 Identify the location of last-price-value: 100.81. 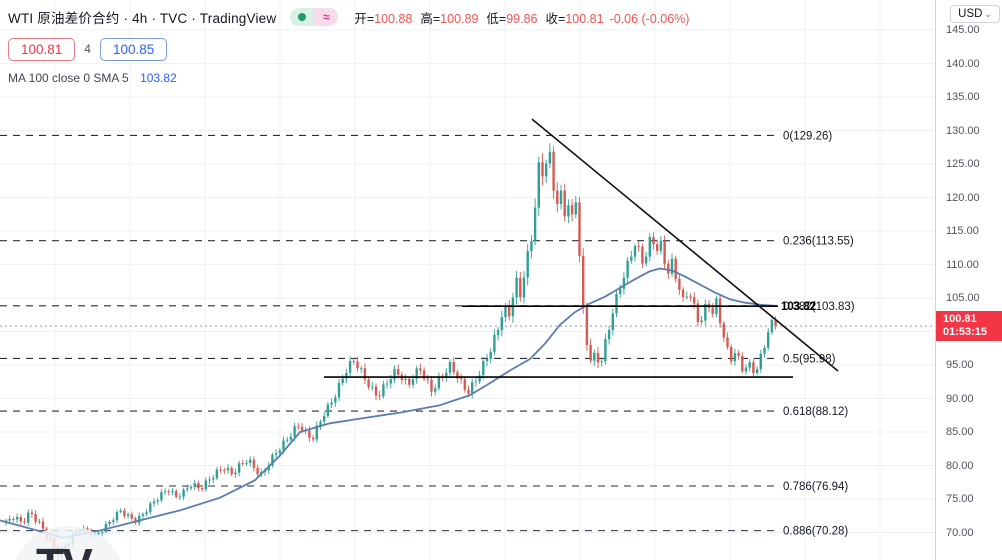
(960, 319).